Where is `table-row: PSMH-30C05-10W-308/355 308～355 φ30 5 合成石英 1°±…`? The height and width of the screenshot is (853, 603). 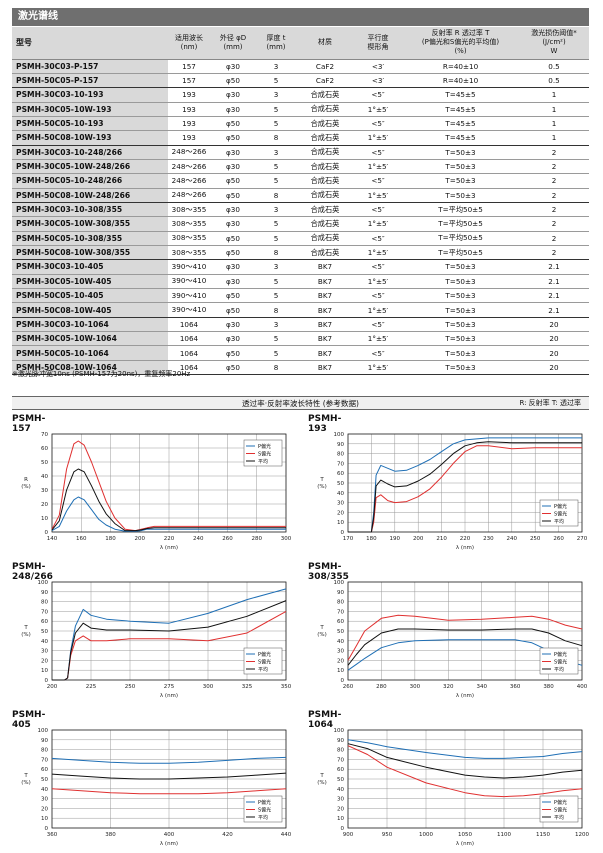
table-row: PSMH-30C05-10W-308/355 308～355 φ30 5 合成石英 1°±… is located at coordinates (300, 224).